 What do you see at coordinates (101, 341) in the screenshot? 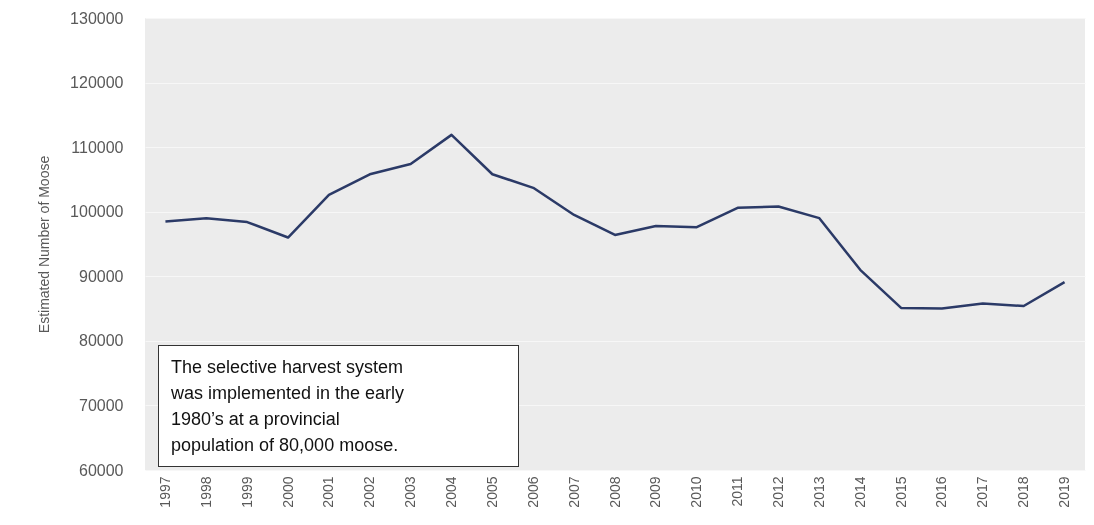
I see `y-tick-label: 80000` at bounding box center [101, 341].